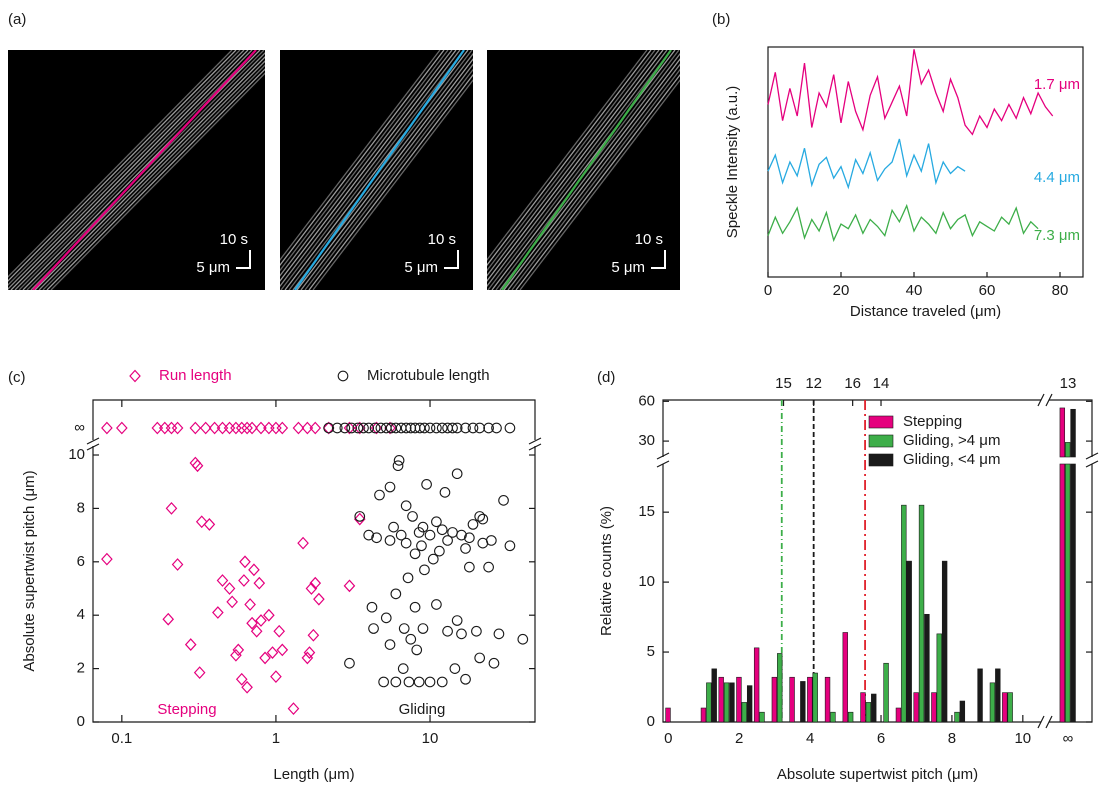  What do you see at coordinates (732, 162) in the screenshot?
I see `y-axis-title: Speckle Intensity (a.u.)` at bounding box center [732, 162].